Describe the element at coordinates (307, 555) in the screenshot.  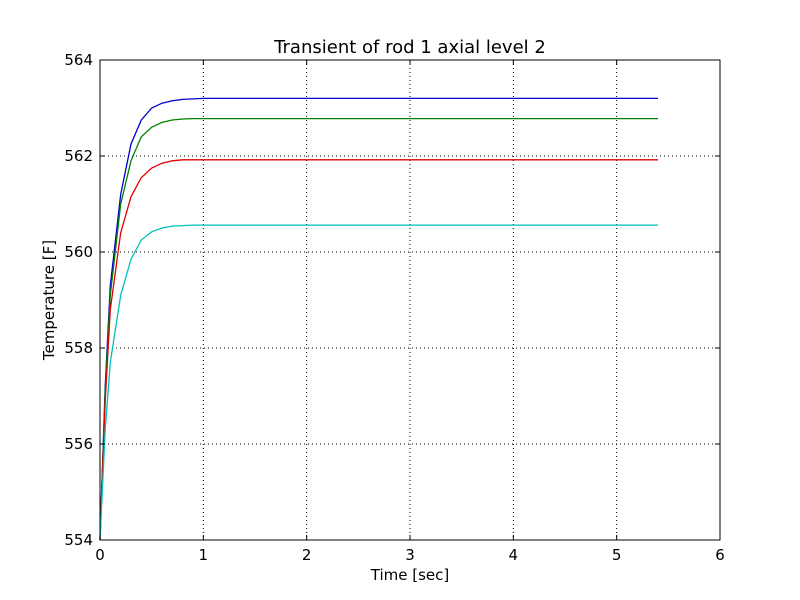
I see `x-tick-label: 2` at that location.